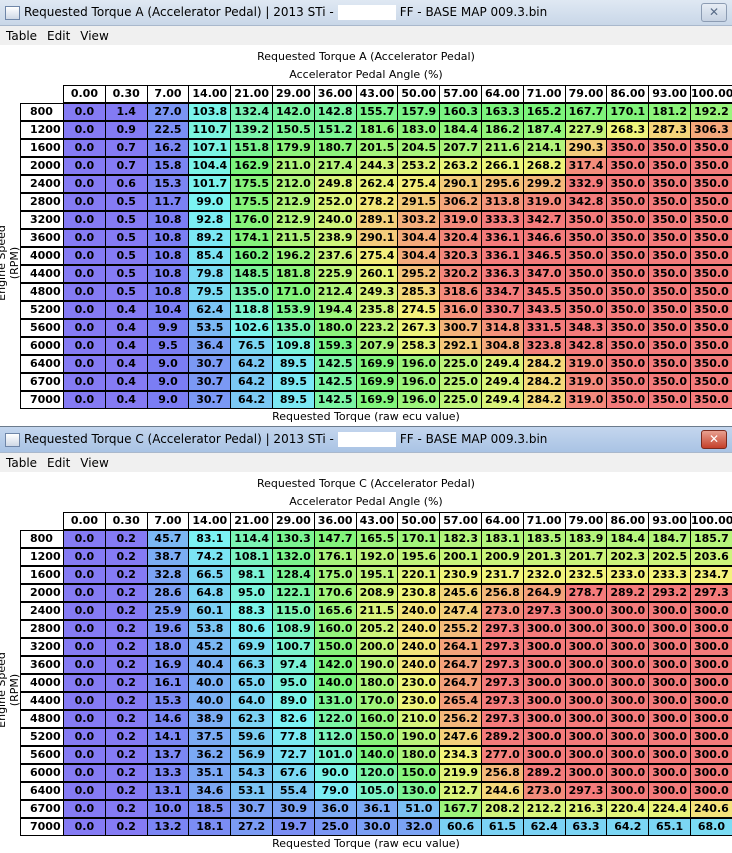 The width and height of the screenshot is (732, 853). What do you see at coordinates (586, 382) in the screenshot?
I see `table-cell: 319.0` at bounding box center [586, 382].